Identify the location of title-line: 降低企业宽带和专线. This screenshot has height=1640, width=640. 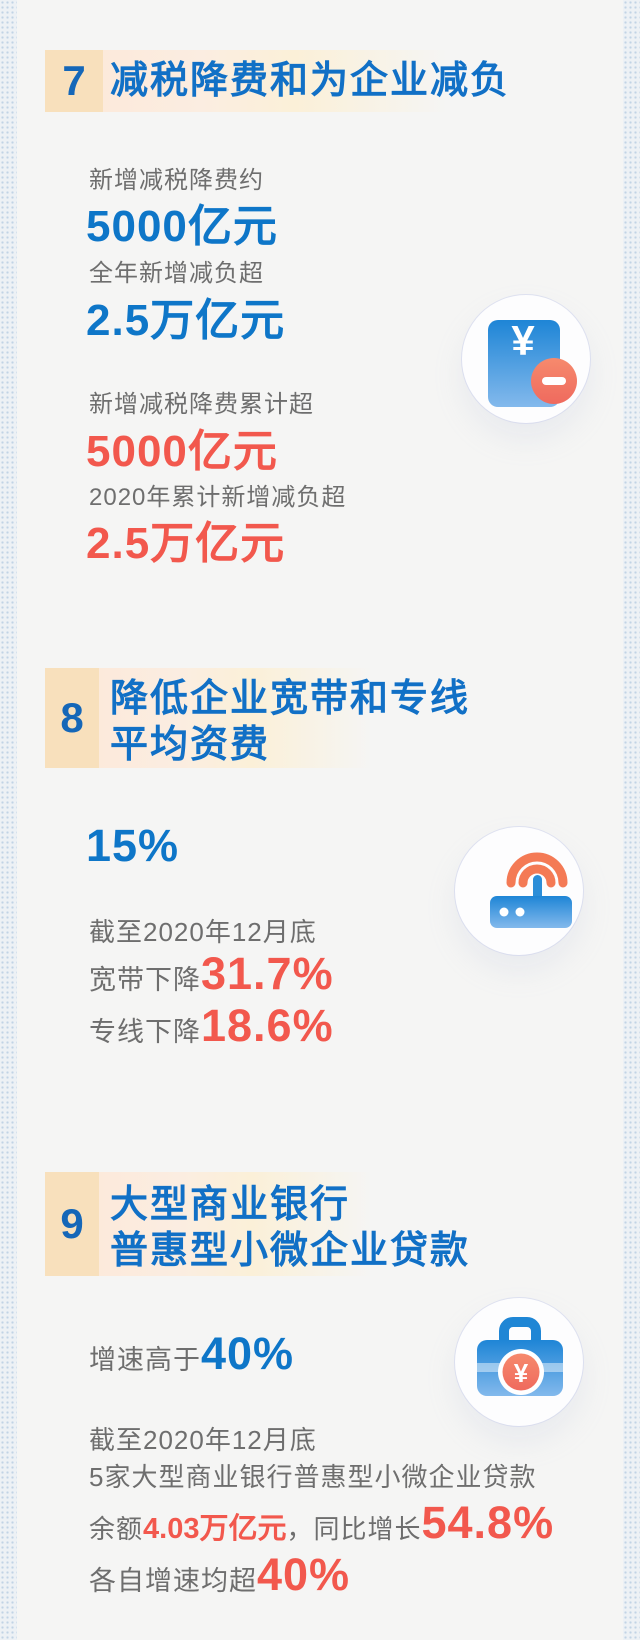
(290, 699).